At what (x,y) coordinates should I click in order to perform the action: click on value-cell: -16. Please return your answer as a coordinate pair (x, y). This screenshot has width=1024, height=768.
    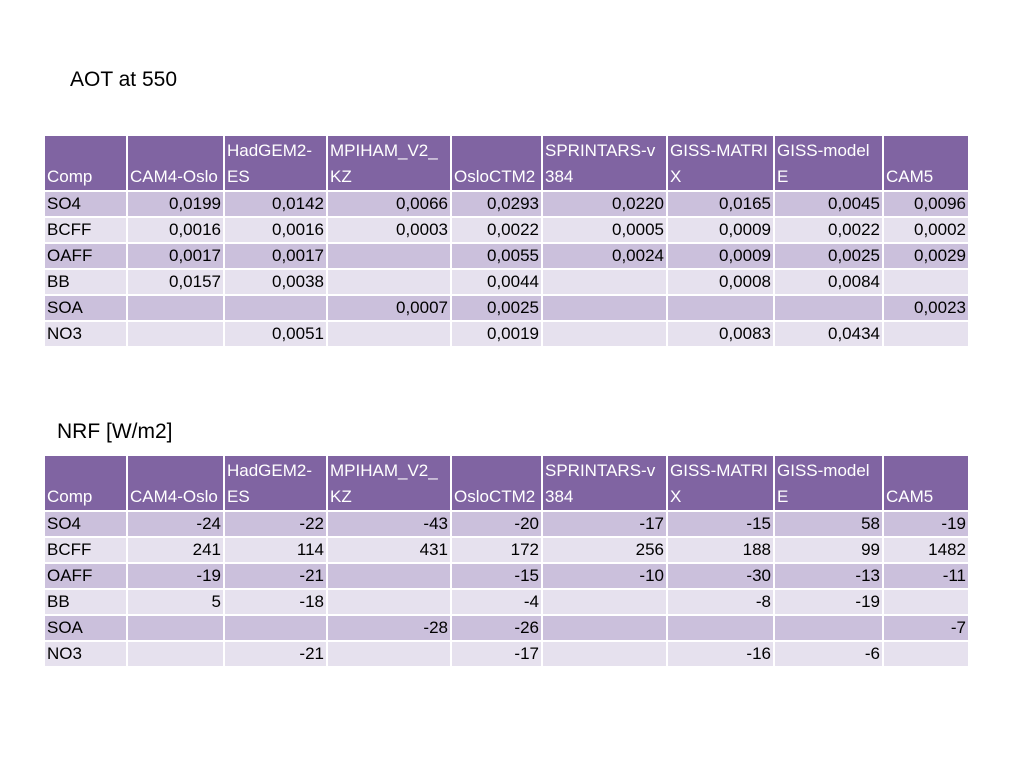
    Looking at the image, I should click on (721, 654).